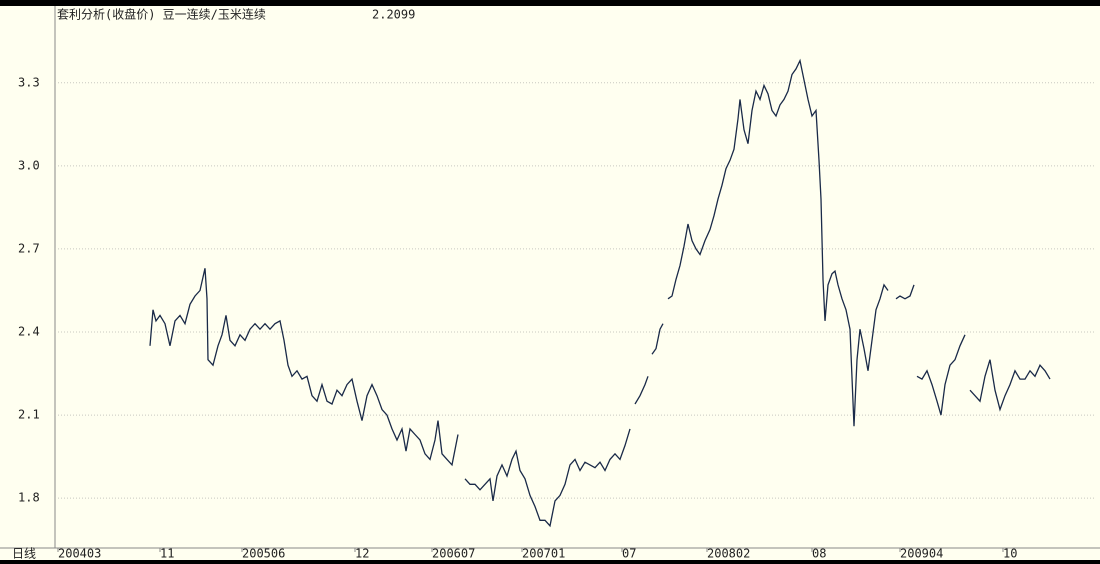 The image size is (1100, 564). What do you see at coordinates (167, 554) in the screenshot?
I see `x-tick-label: 11` at bounding box center [167, 554].